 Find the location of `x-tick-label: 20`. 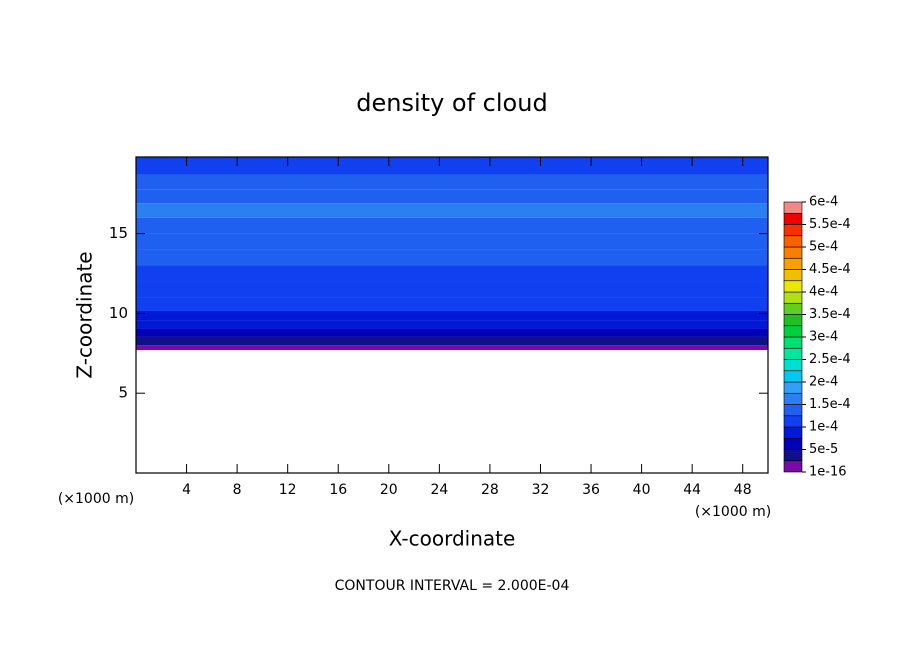

x-tick-label: 20 is located at coordinates (389, 490).